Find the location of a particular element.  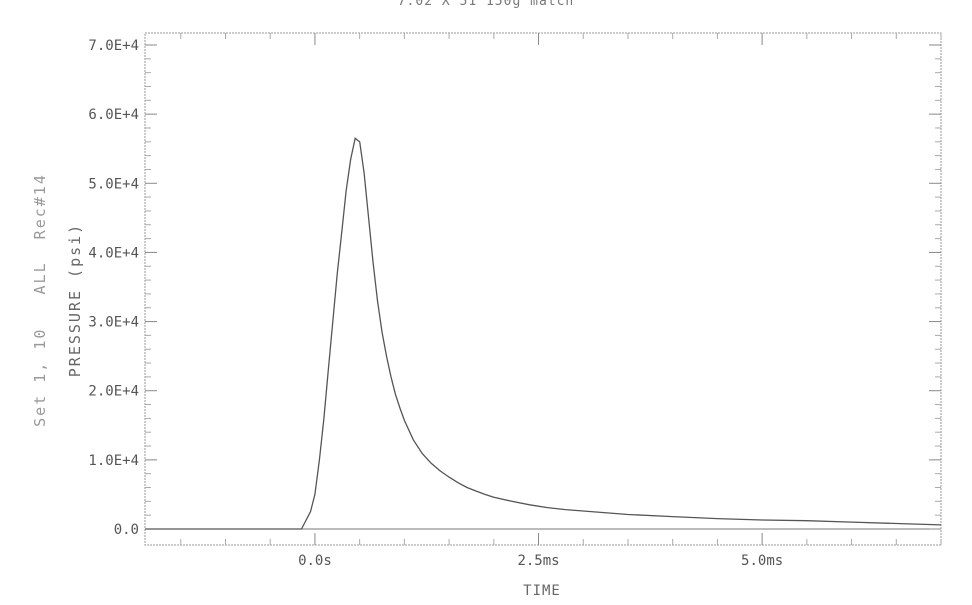

y-tick-label: 2.0E+4 is located at coordinates (113, 392).